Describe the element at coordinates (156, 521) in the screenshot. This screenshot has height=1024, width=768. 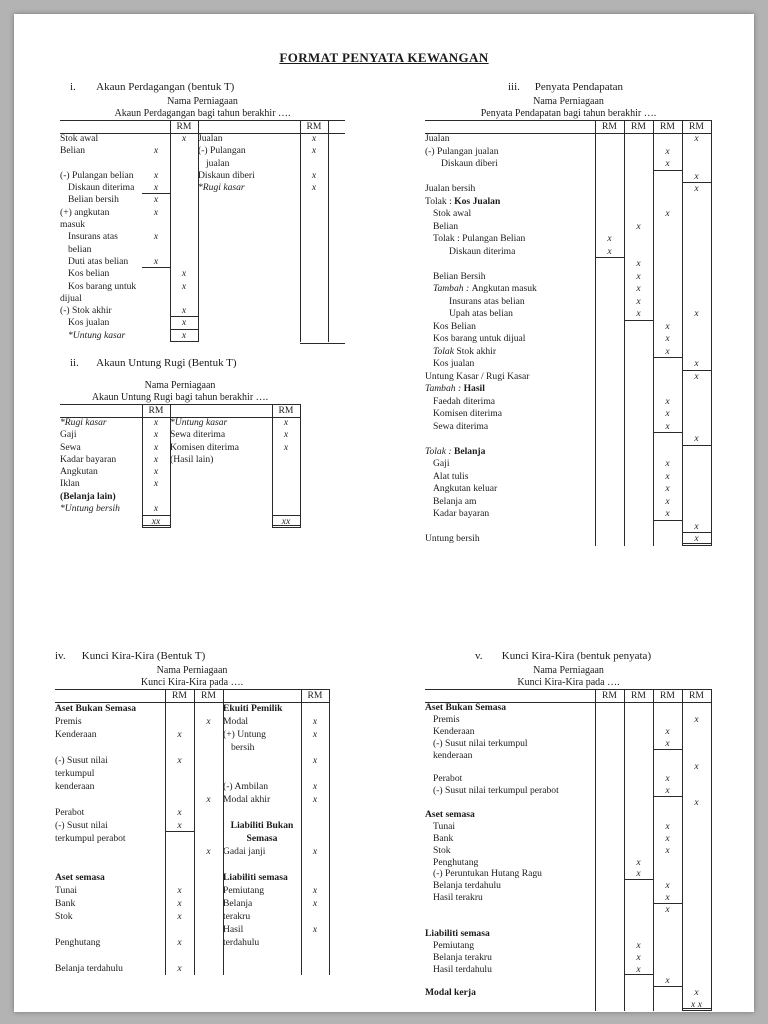
I see `amount-cell: xx` at that location.